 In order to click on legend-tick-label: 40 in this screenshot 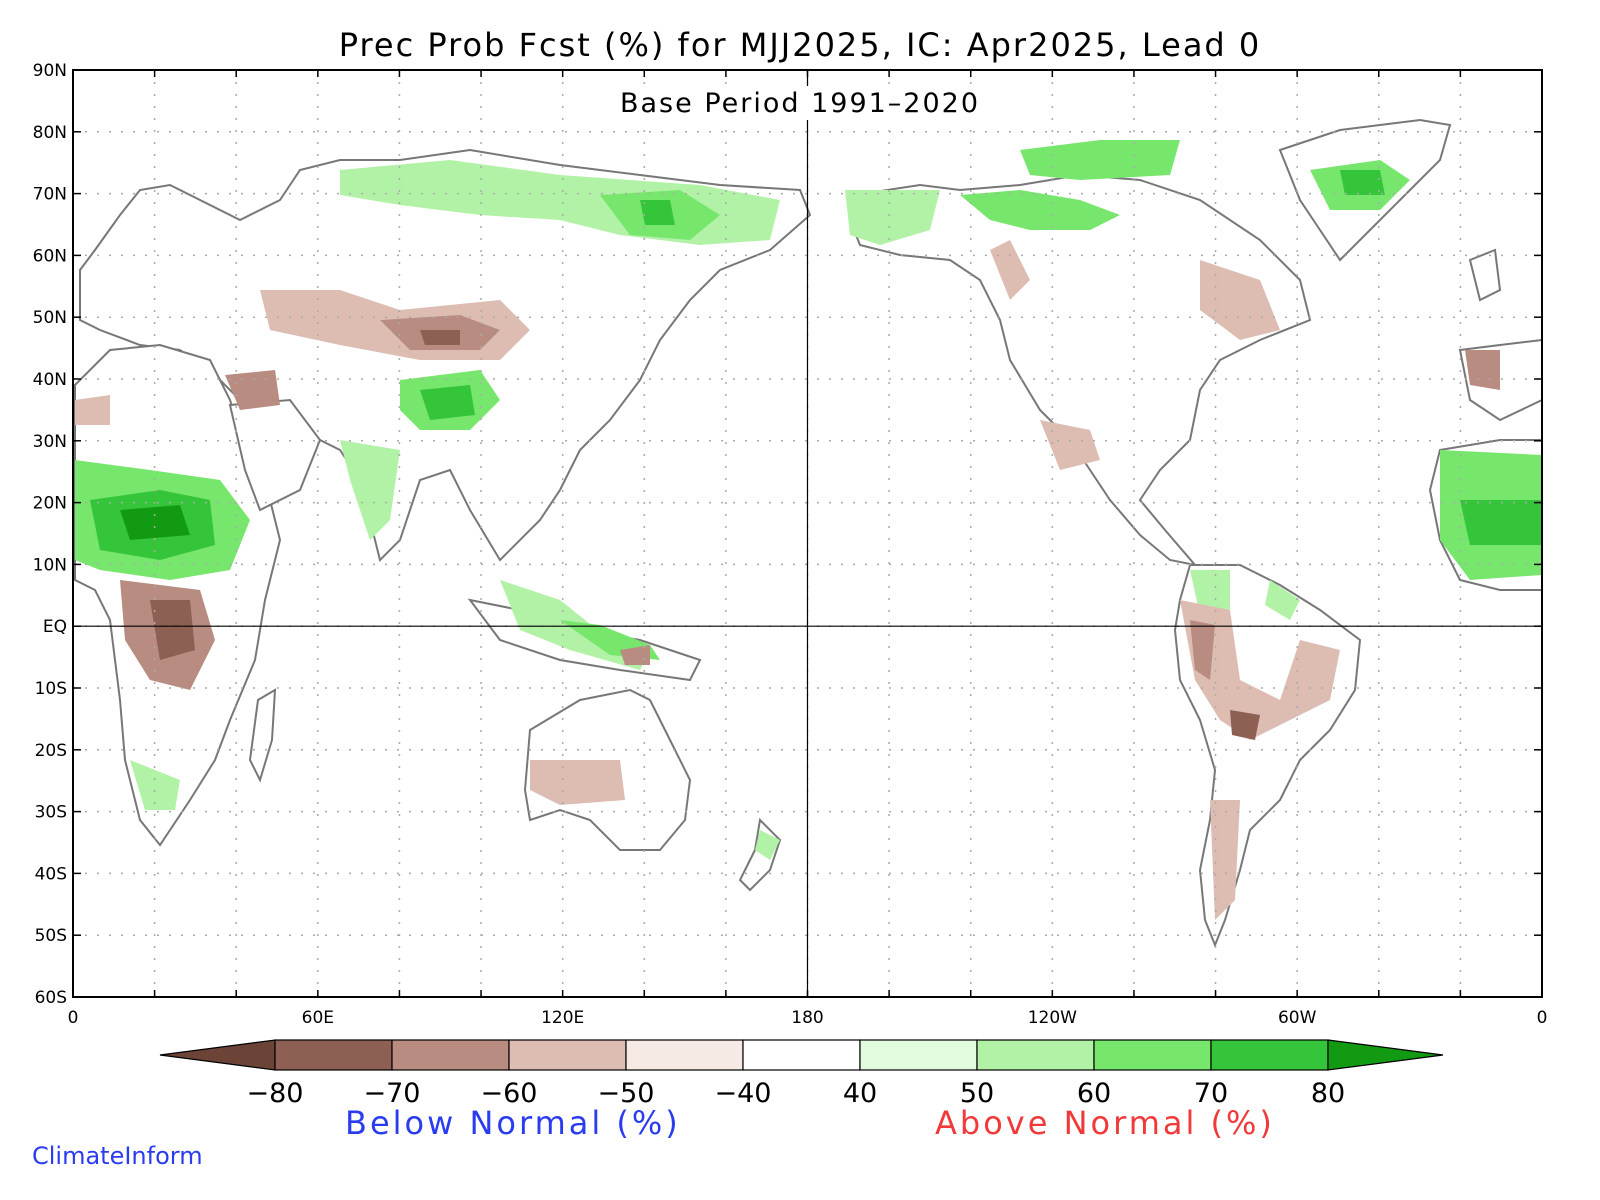, I will do `click(860, 1093)`.